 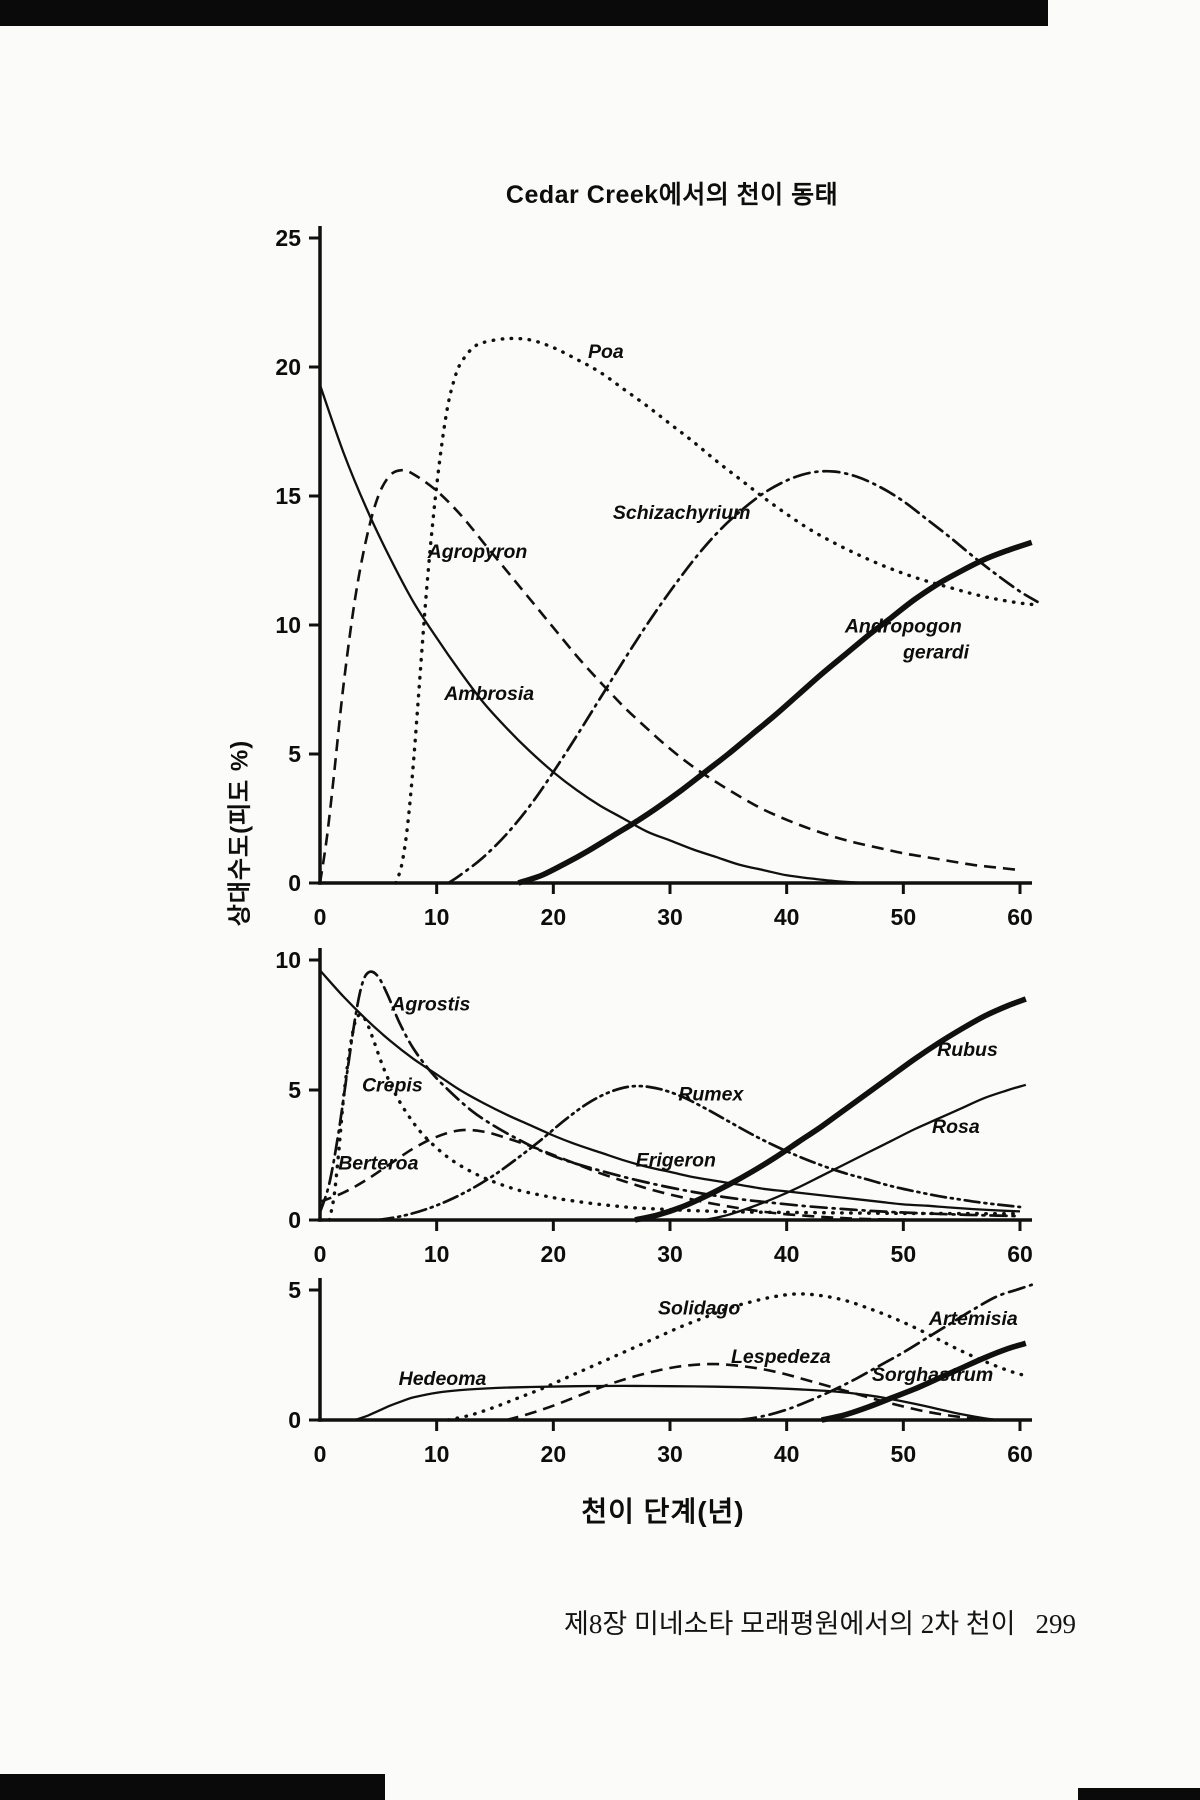 What do you see at coordinates (669, 1175) in the screenshot?
I see `series-line-berteroa` at bounding box center [669, 1175].